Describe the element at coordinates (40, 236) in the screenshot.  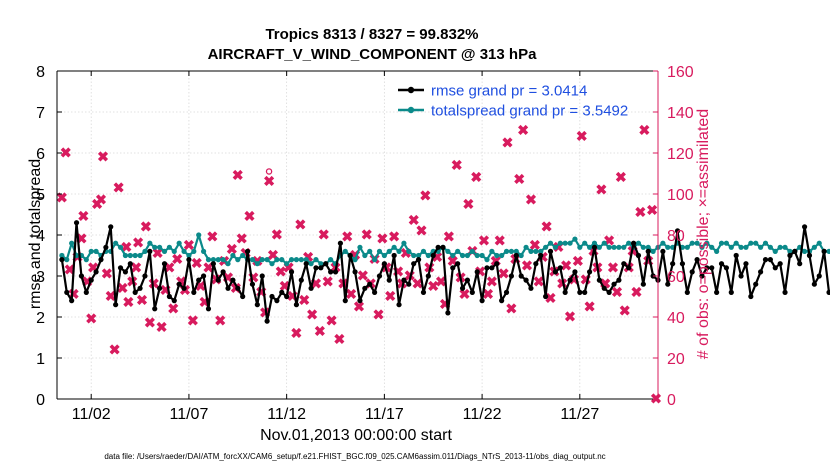
I see `y-tick-label-left: 4` at that location.